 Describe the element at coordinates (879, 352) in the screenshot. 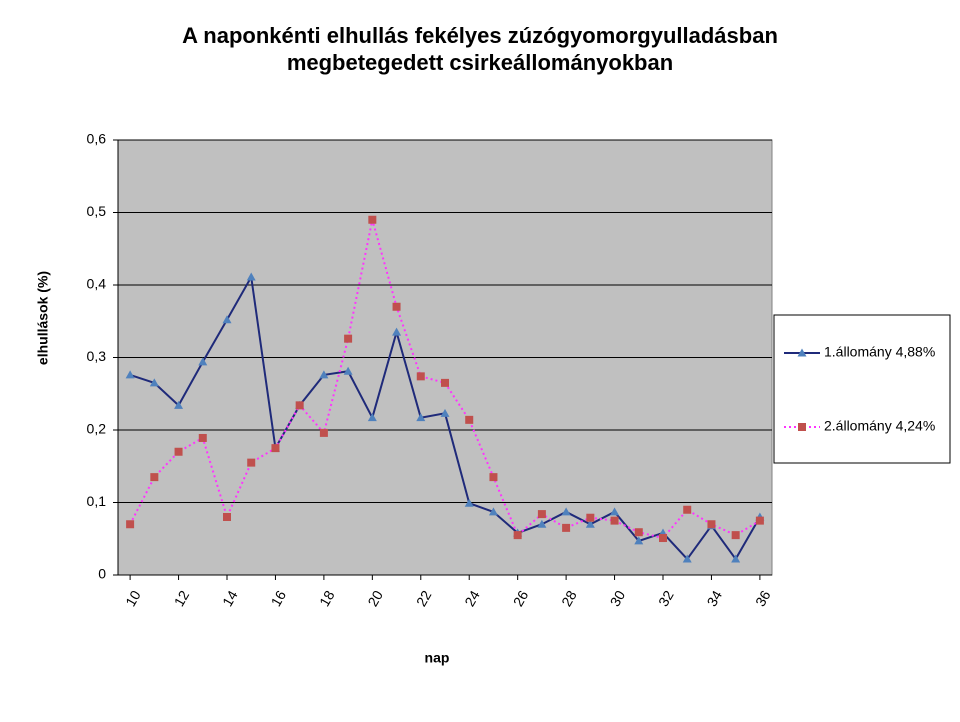

I see `legend-label: 1.állomány 4,88%` at that location.